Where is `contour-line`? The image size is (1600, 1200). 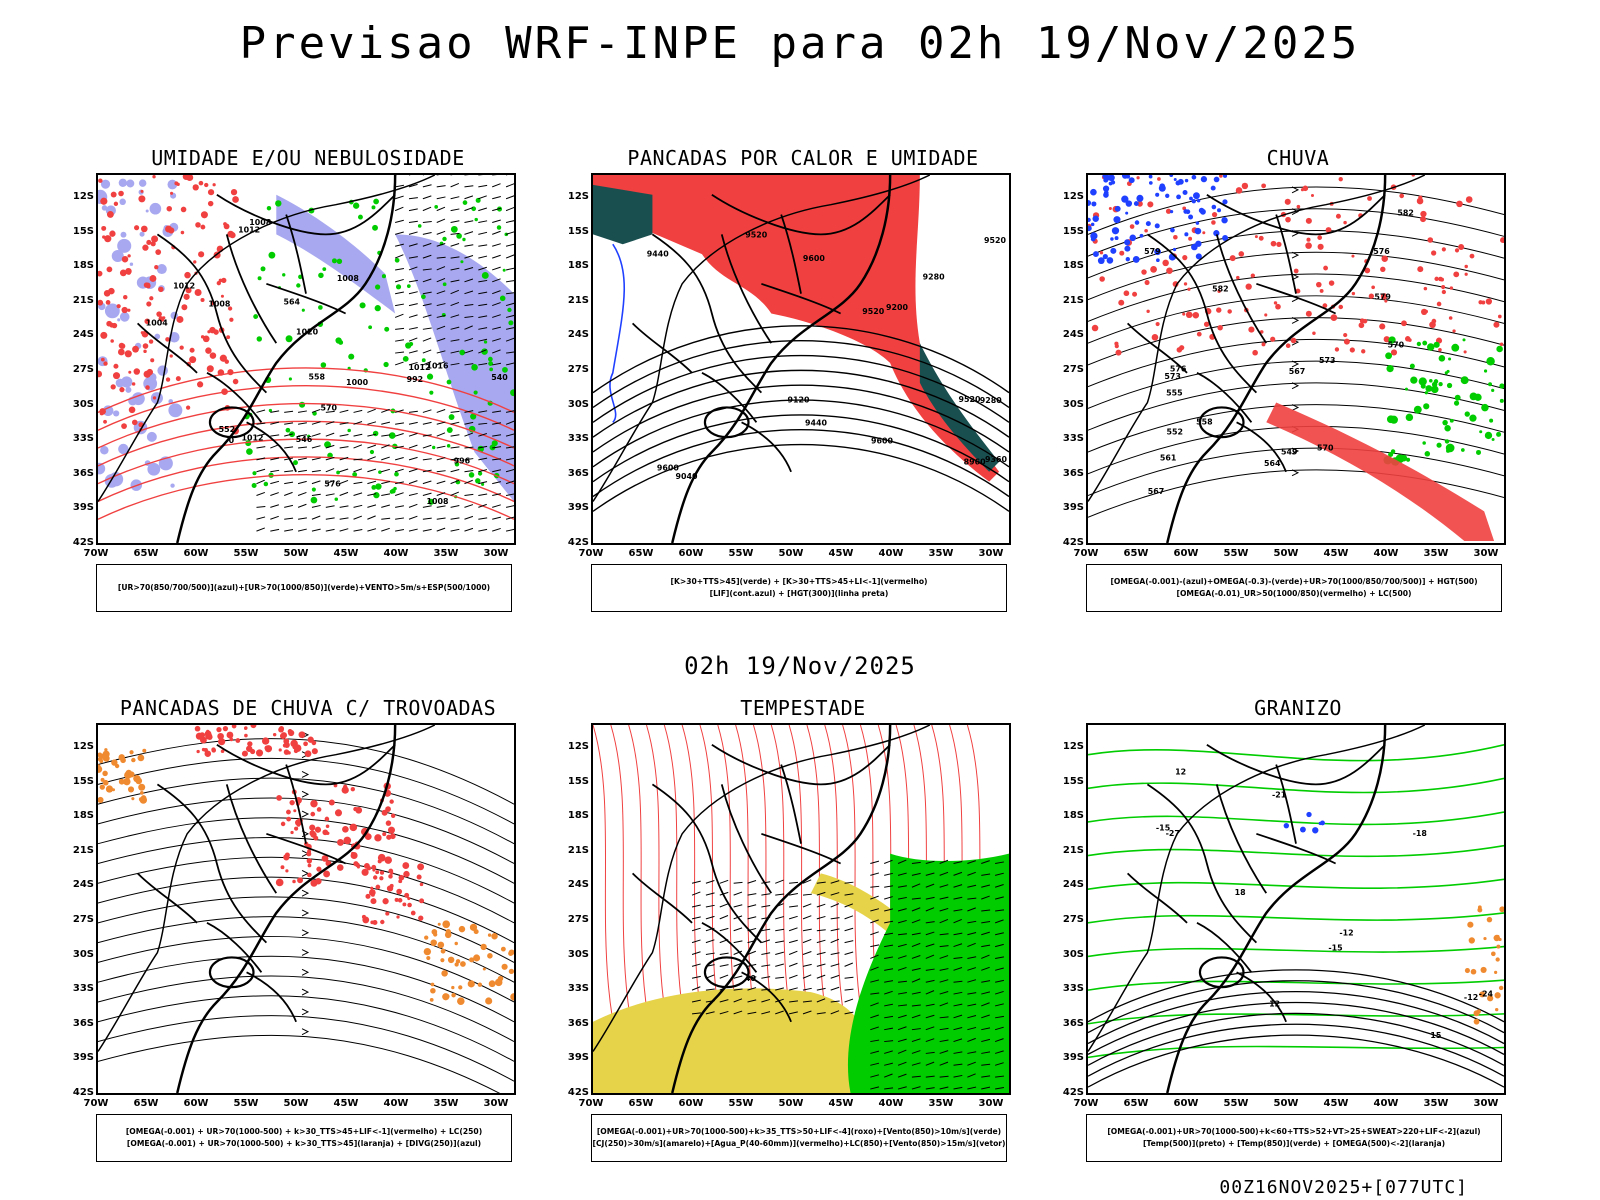
contour-line is located at coordinates (306, 408).